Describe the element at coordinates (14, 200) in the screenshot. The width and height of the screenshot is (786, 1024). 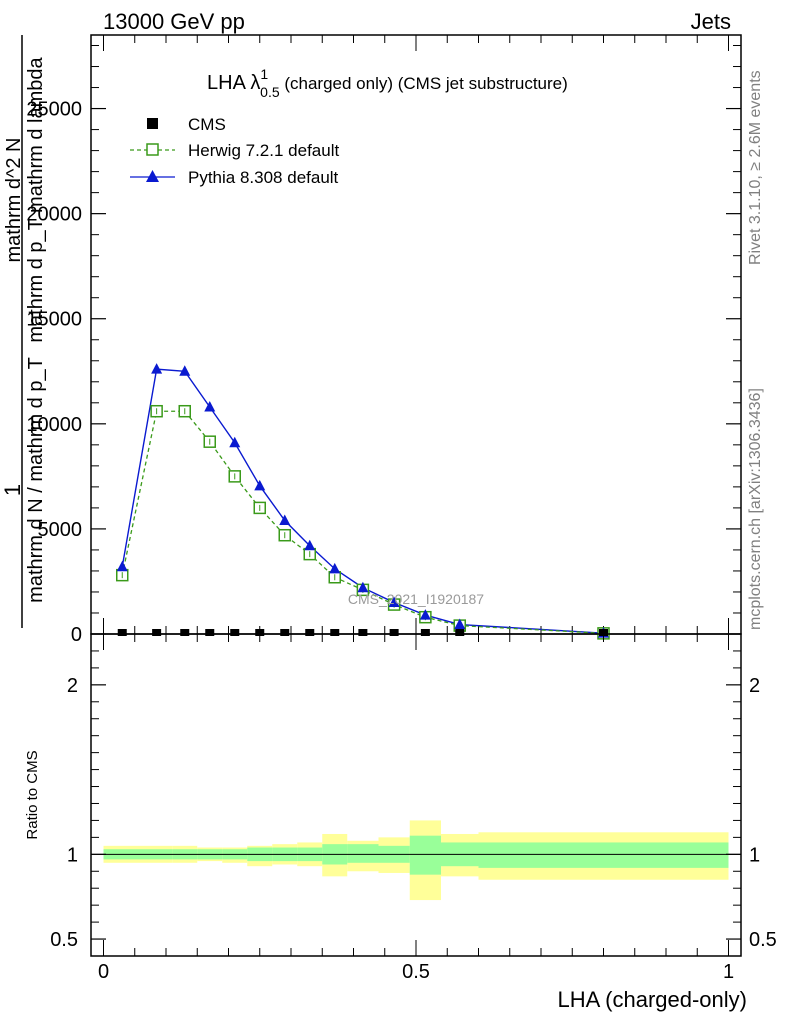
I see `ylabel-numerator2: mathrm d^2 N` at that location.